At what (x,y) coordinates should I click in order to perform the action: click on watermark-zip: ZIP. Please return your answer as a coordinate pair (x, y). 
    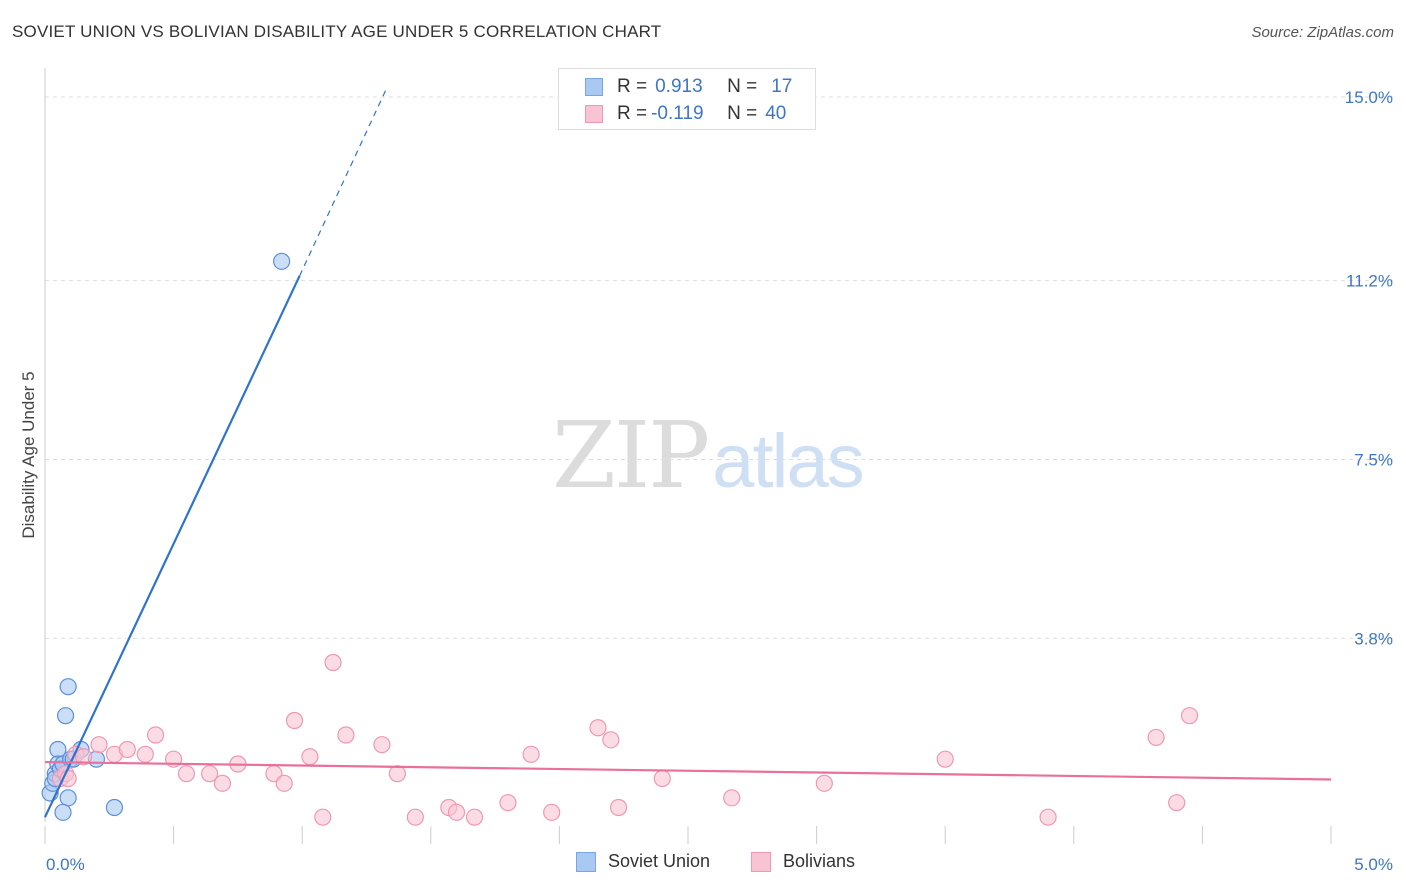
    Looking at the image, I should click on (631, 455).